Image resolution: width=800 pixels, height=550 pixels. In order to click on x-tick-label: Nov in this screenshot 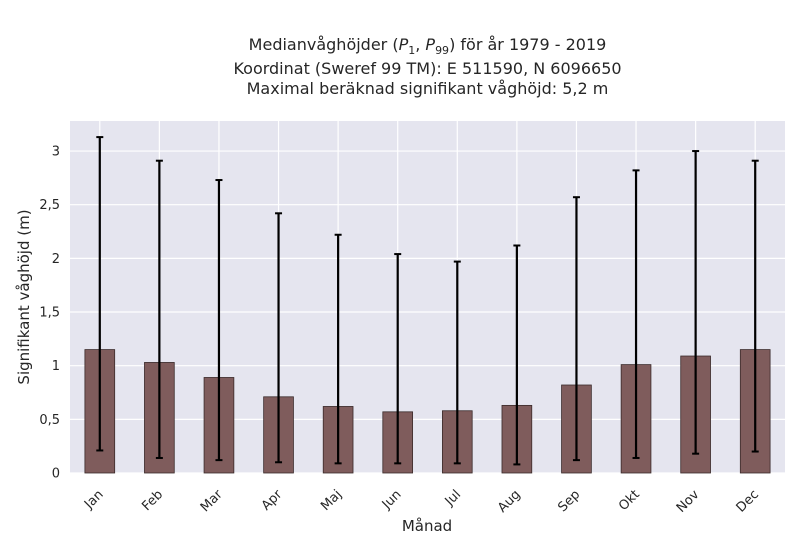, I will do `click(688, 501)`.